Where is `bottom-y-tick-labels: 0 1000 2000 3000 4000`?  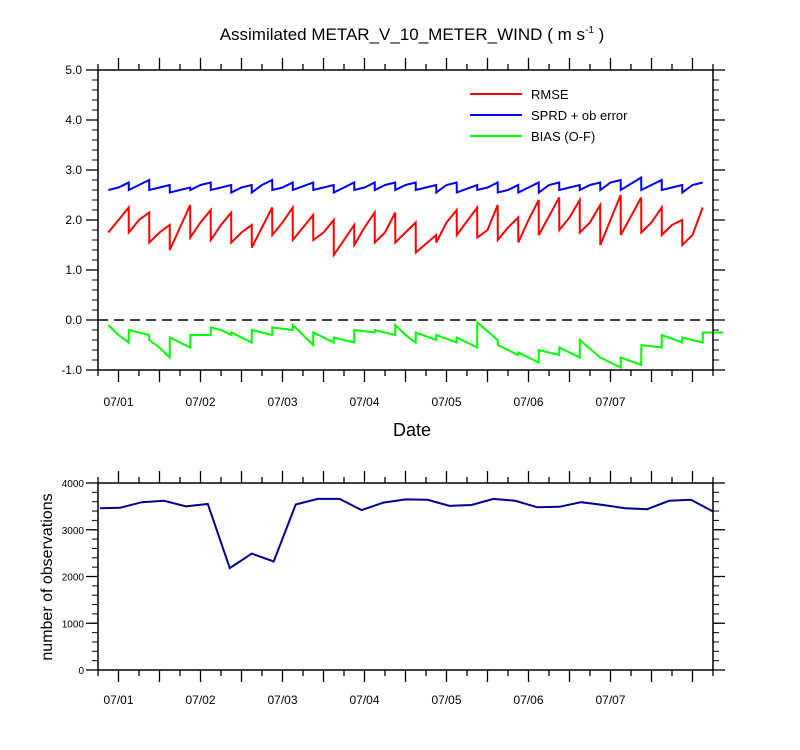
bottom-y-tick-labels: 0 1000 2000 3000 4000 is located at coordinates (73, 578).